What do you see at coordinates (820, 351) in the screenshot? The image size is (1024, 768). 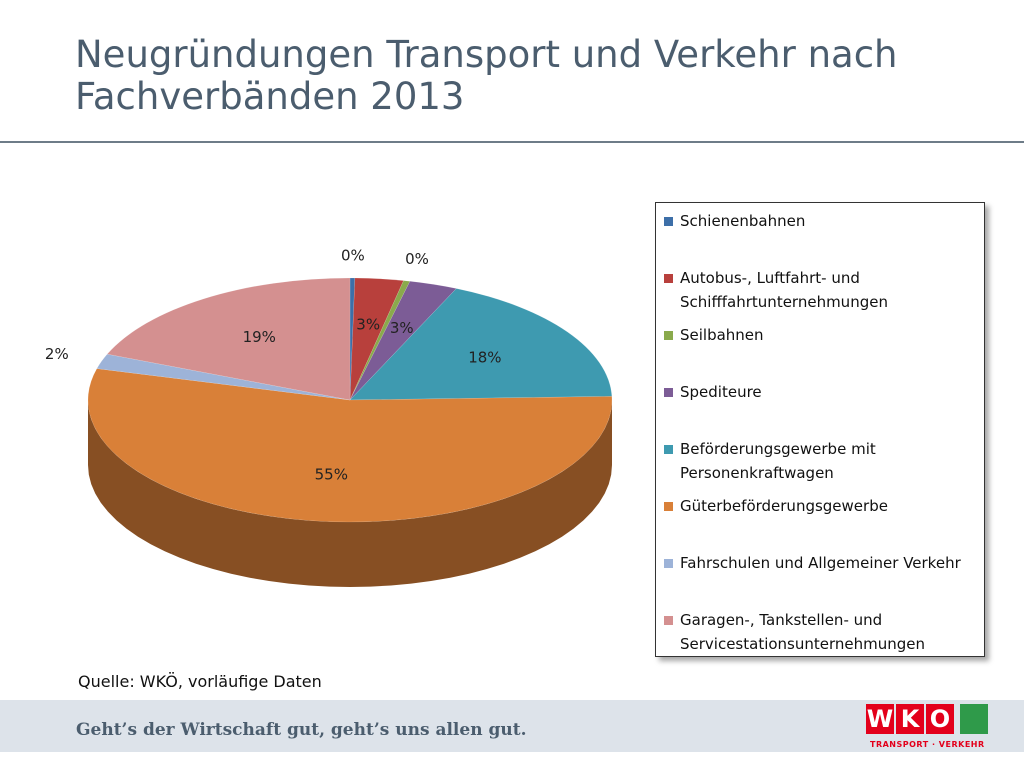 I see `legend-item: Seilbahnen` at bounding box center [820, 351].